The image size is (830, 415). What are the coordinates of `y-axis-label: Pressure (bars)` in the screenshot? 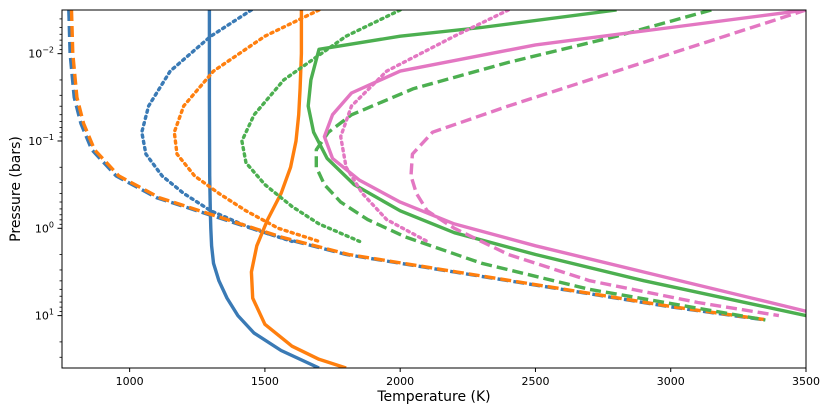 It's located at (16, 189).